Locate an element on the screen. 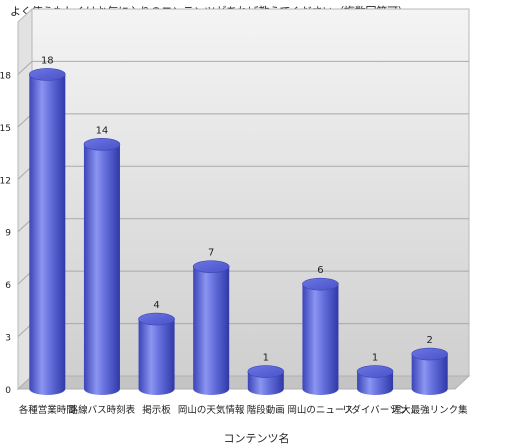 The width and height of the screenshot is (513, 447). bar: 14 is located at coordinates (102, 260).